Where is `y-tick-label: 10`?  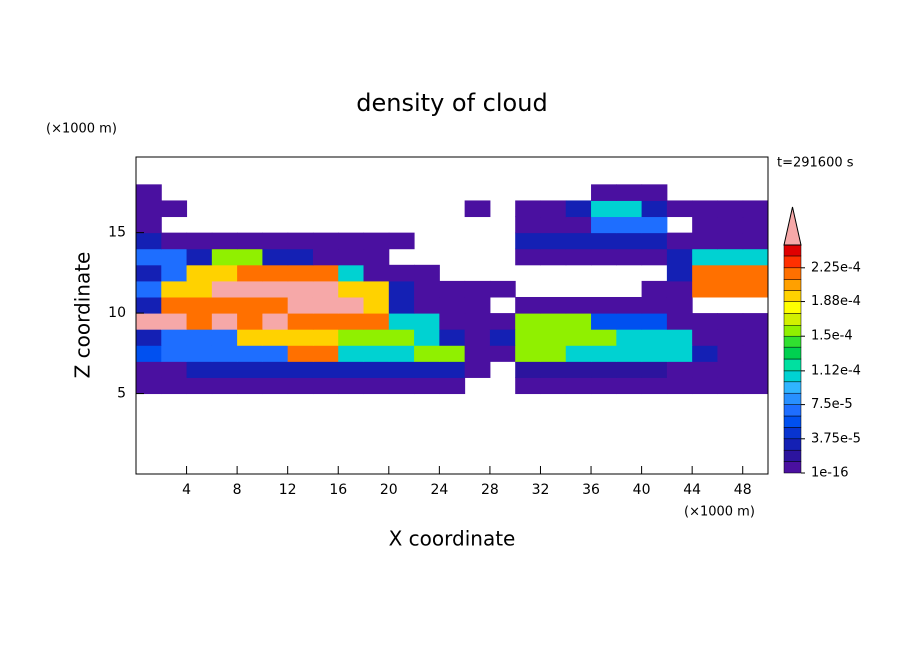
y-tick-label: 10 is located at coordinates (117, 313).